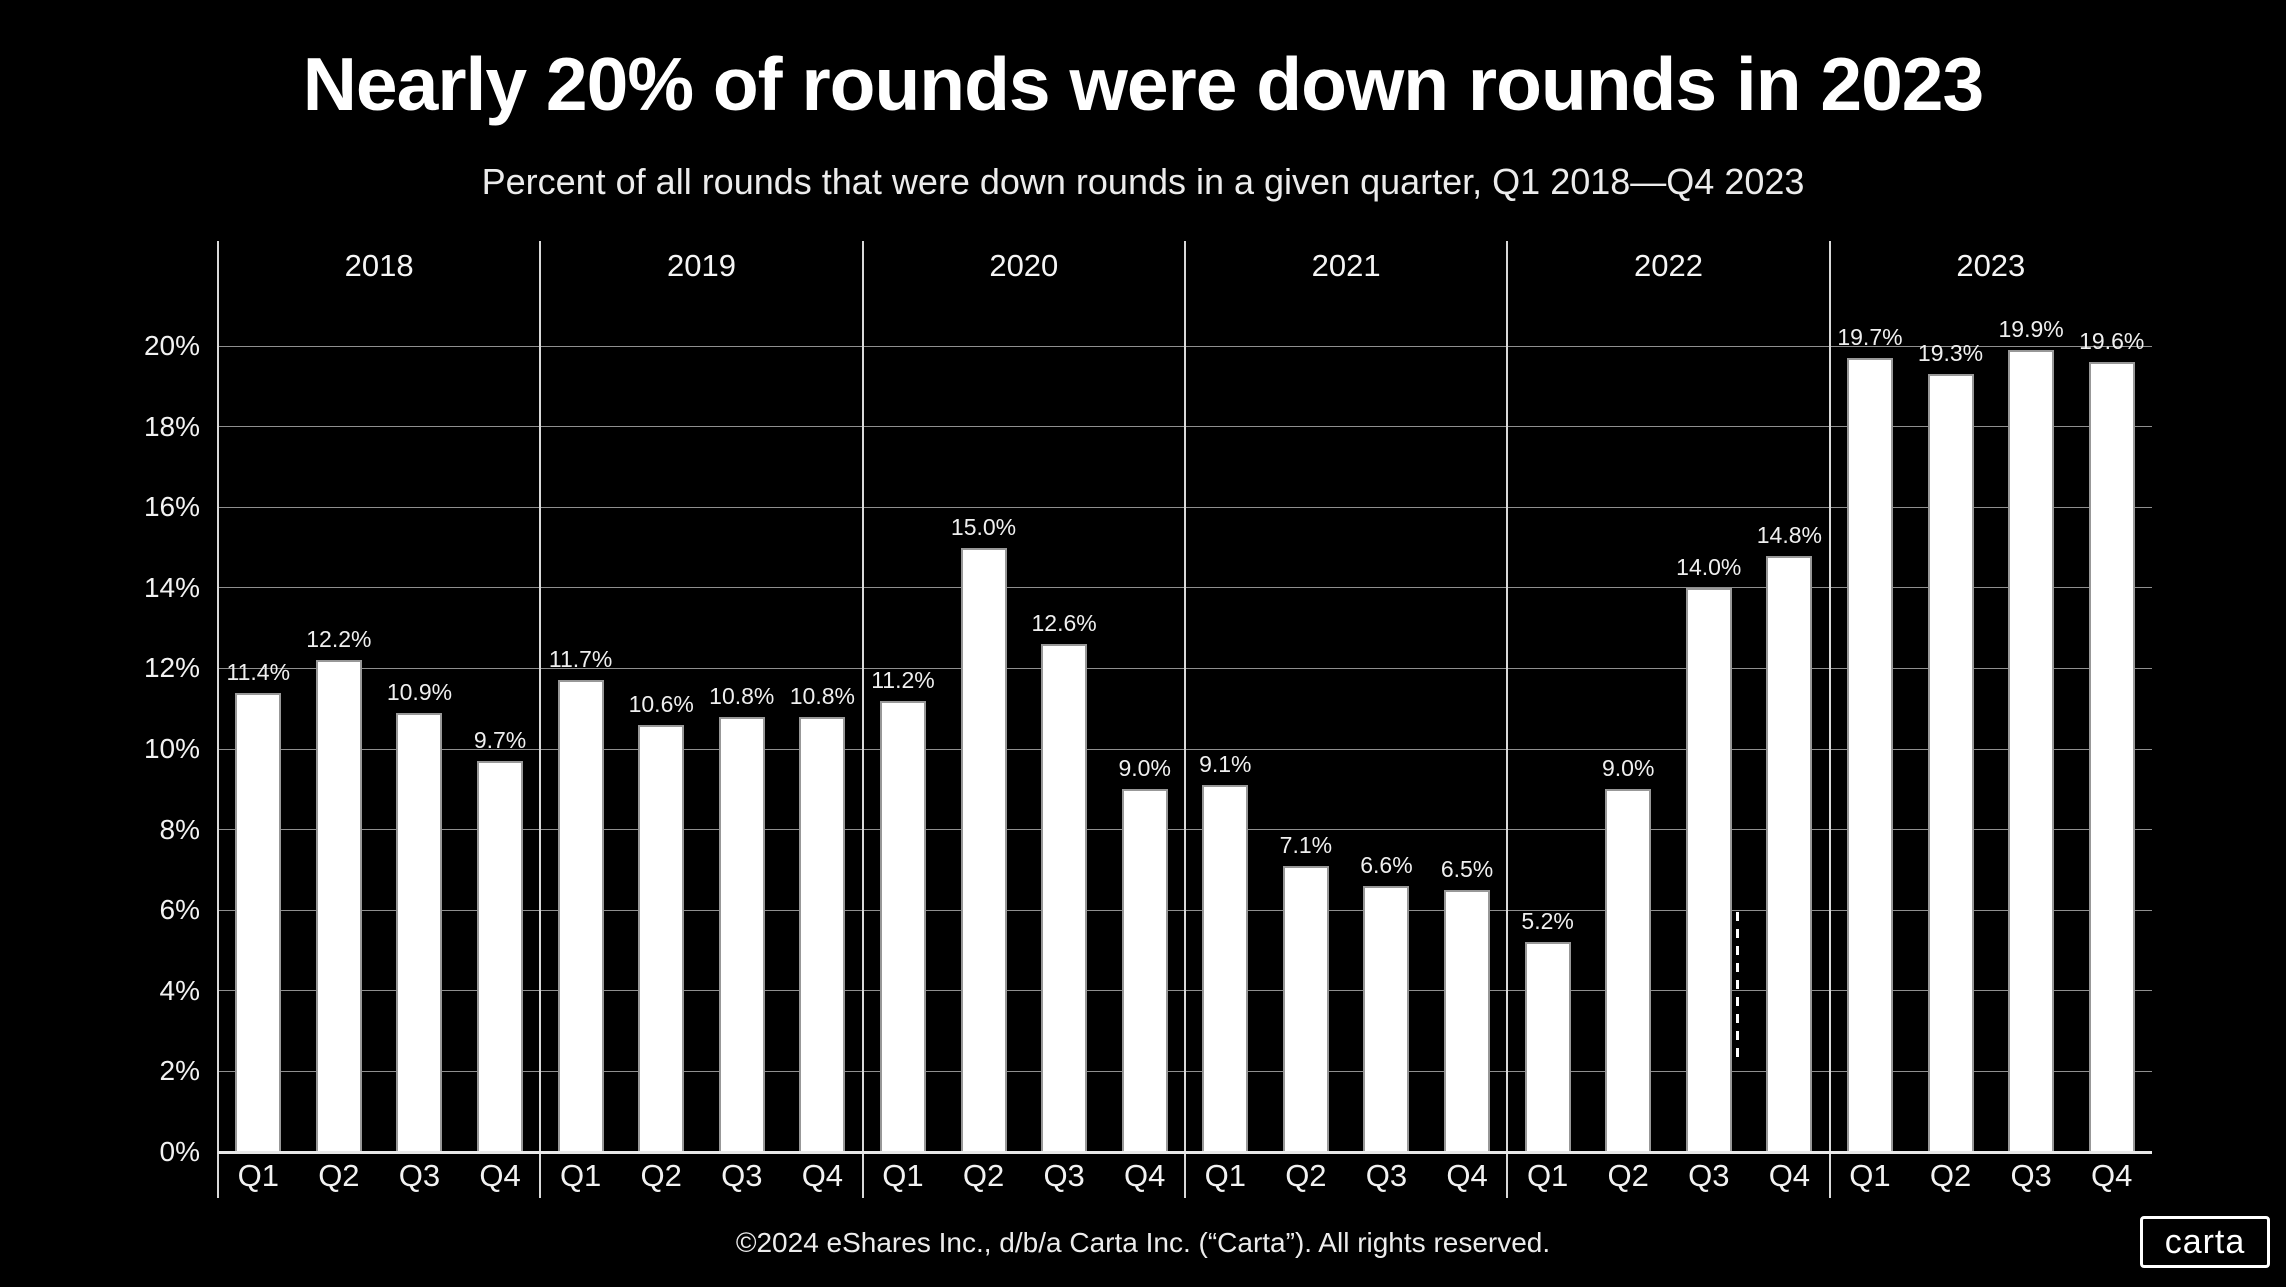 This screenshot has height=1287, width=2286. Describe the element at coordinates (179, 990) in the screenshot. I see `y-tick-label: 4%` at that location.